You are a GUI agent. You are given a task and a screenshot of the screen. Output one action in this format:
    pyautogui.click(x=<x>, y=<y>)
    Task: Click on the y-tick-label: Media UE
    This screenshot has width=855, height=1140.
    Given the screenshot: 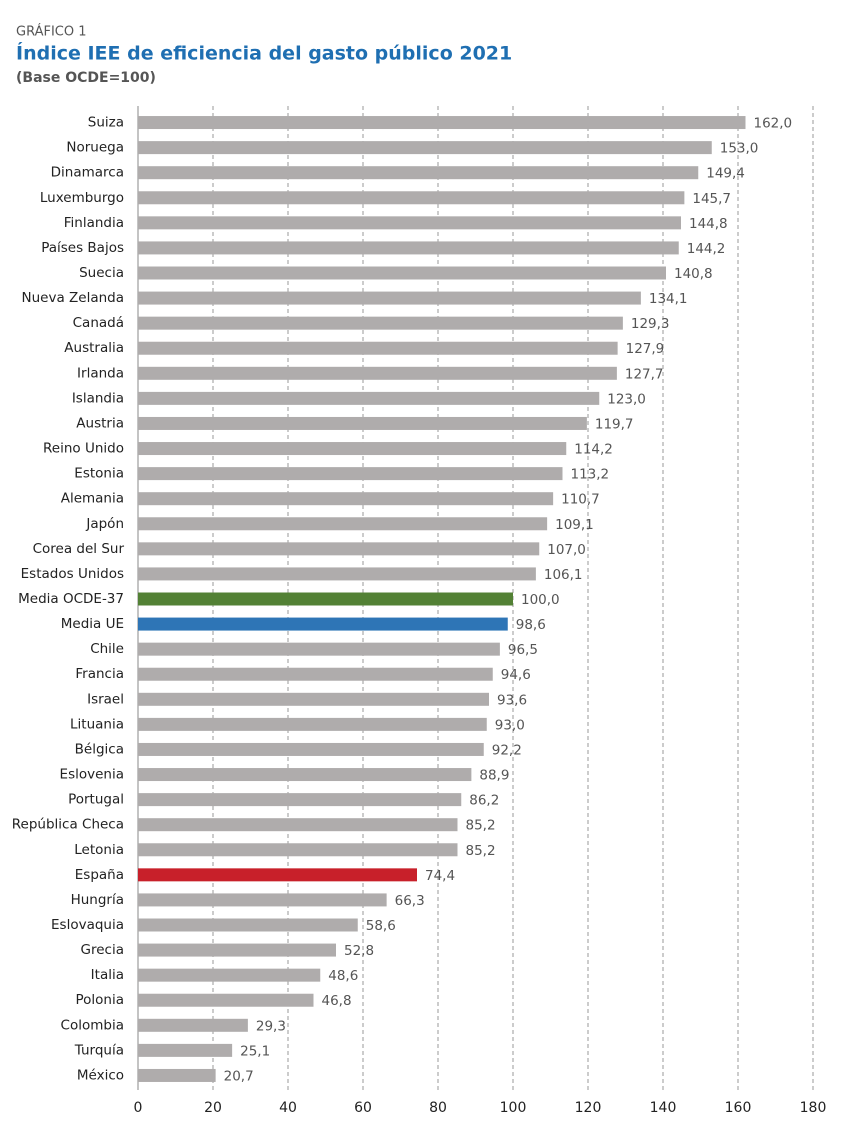 What is the action you would take?
    pyautogui.click(x=92, y=624)
    